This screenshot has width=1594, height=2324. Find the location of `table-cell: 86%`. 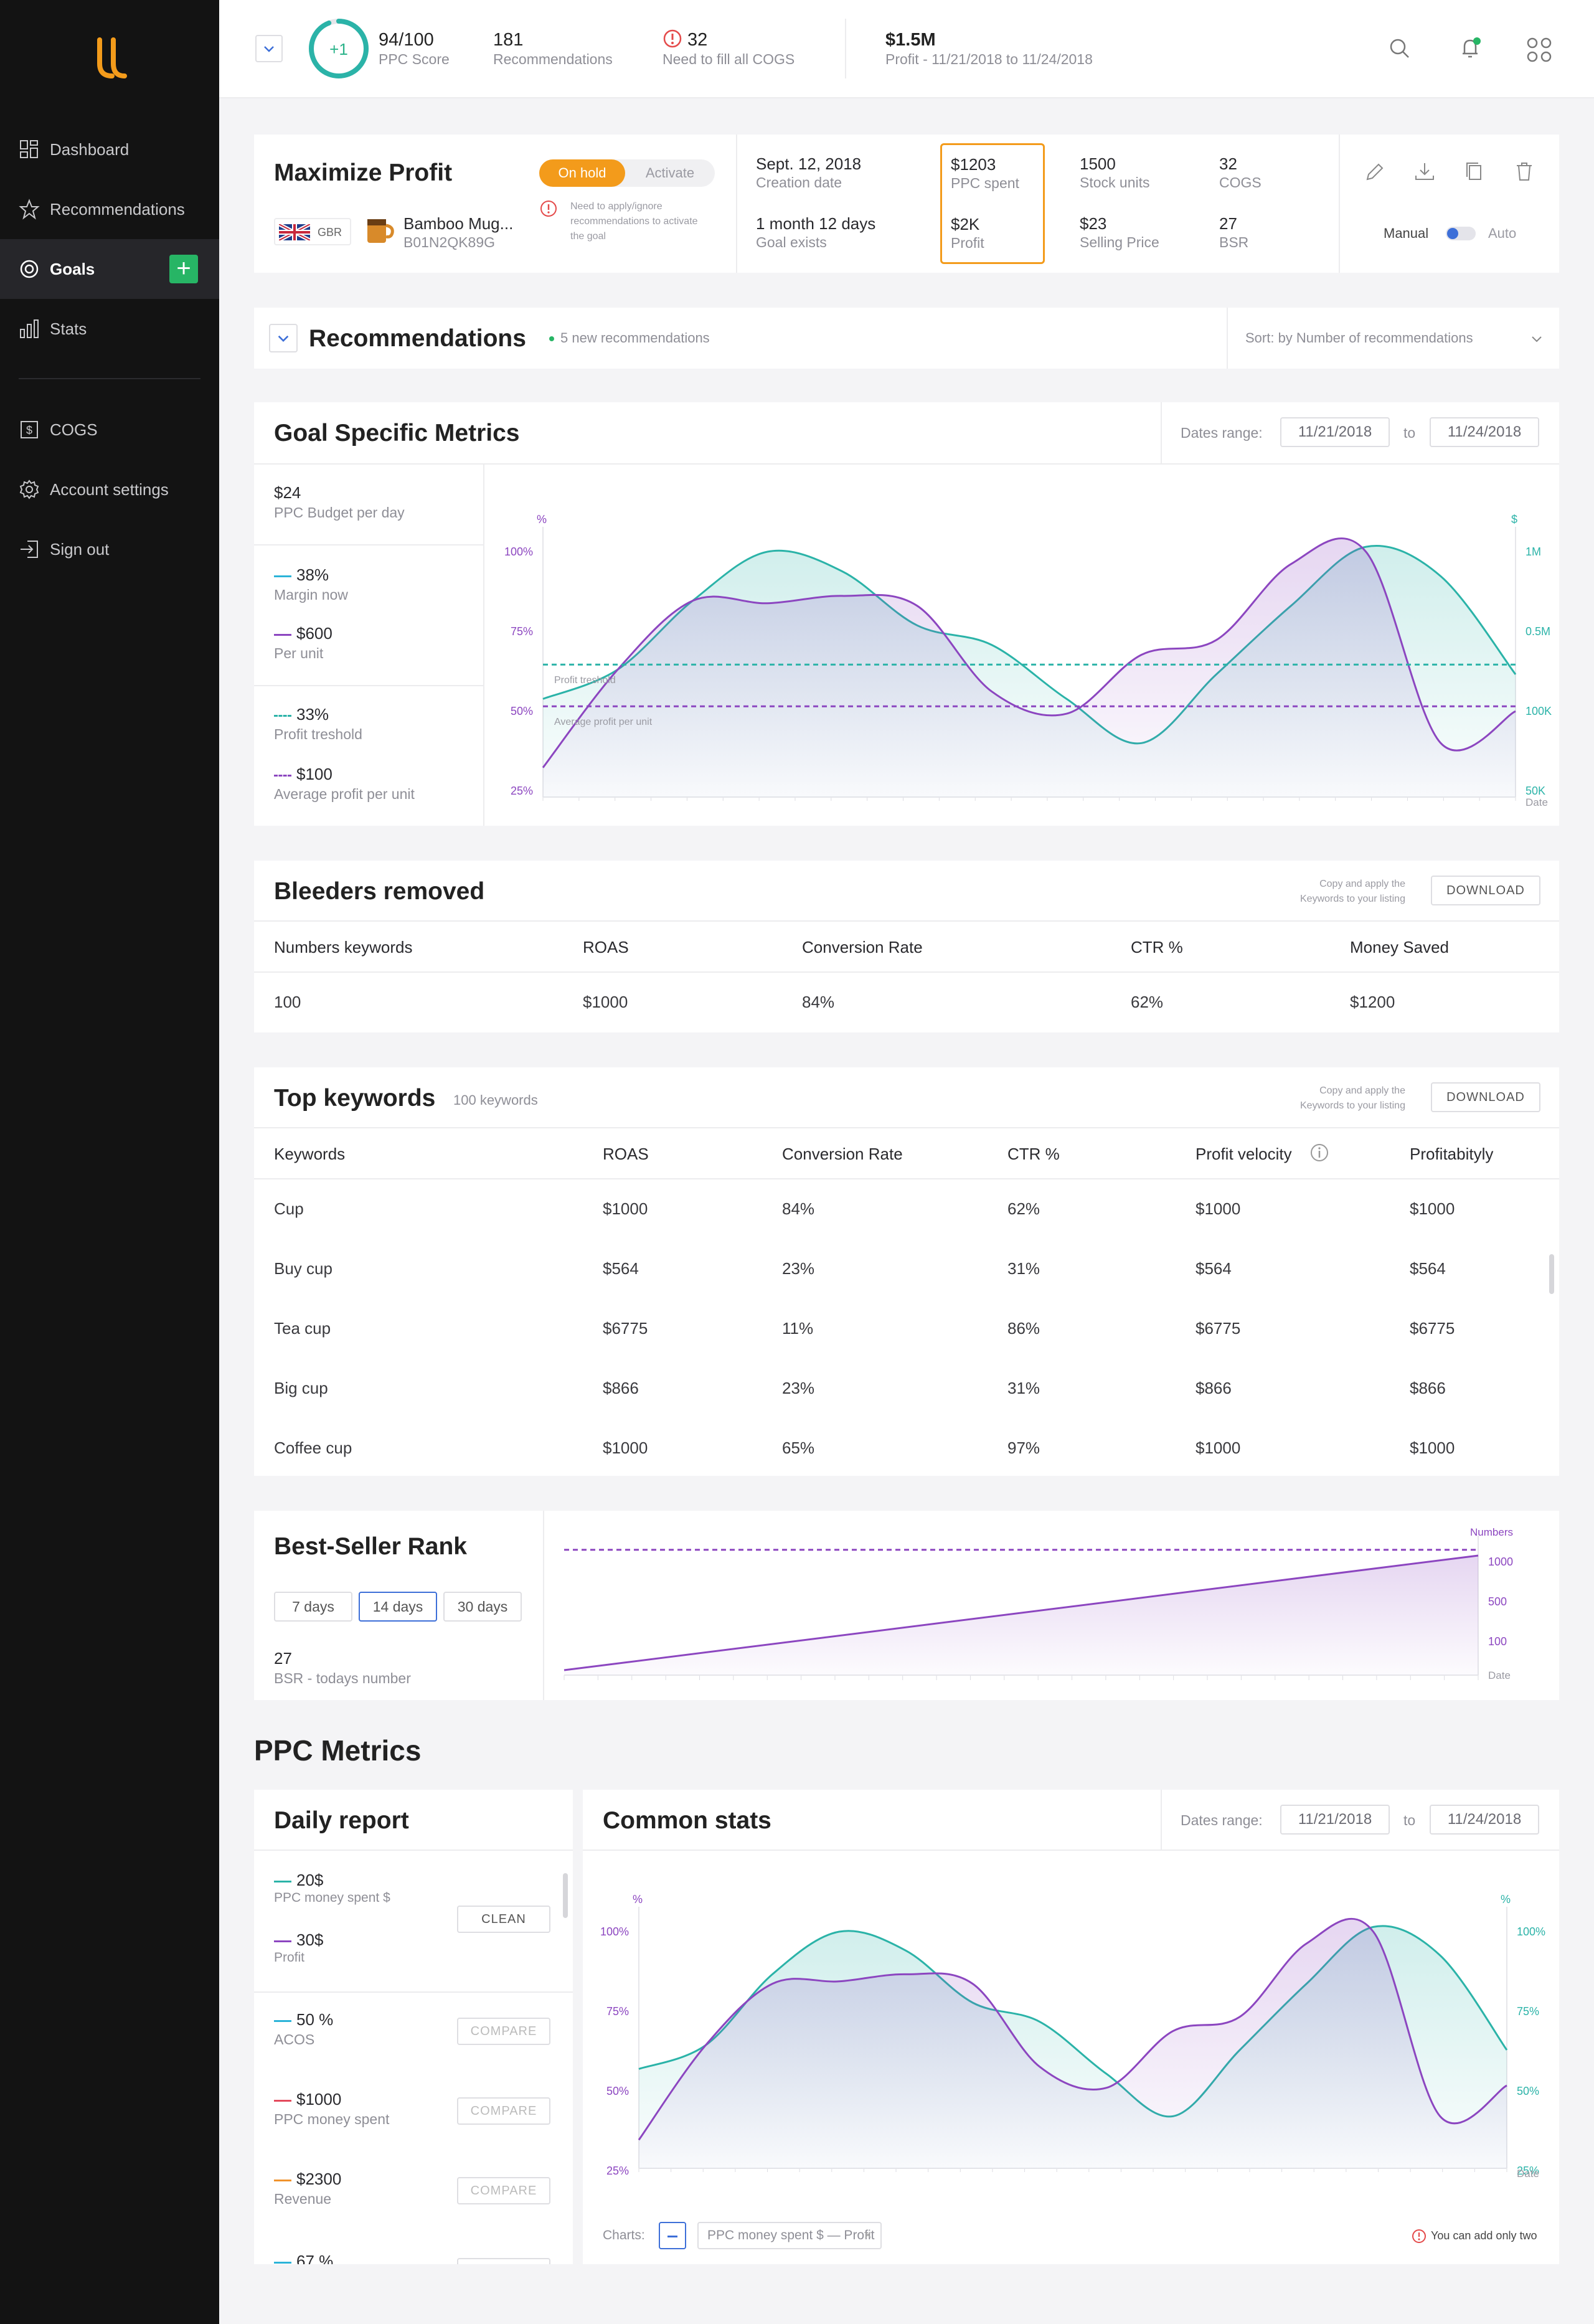

table-cell: 86% is located at coordinates (1023, 1329).